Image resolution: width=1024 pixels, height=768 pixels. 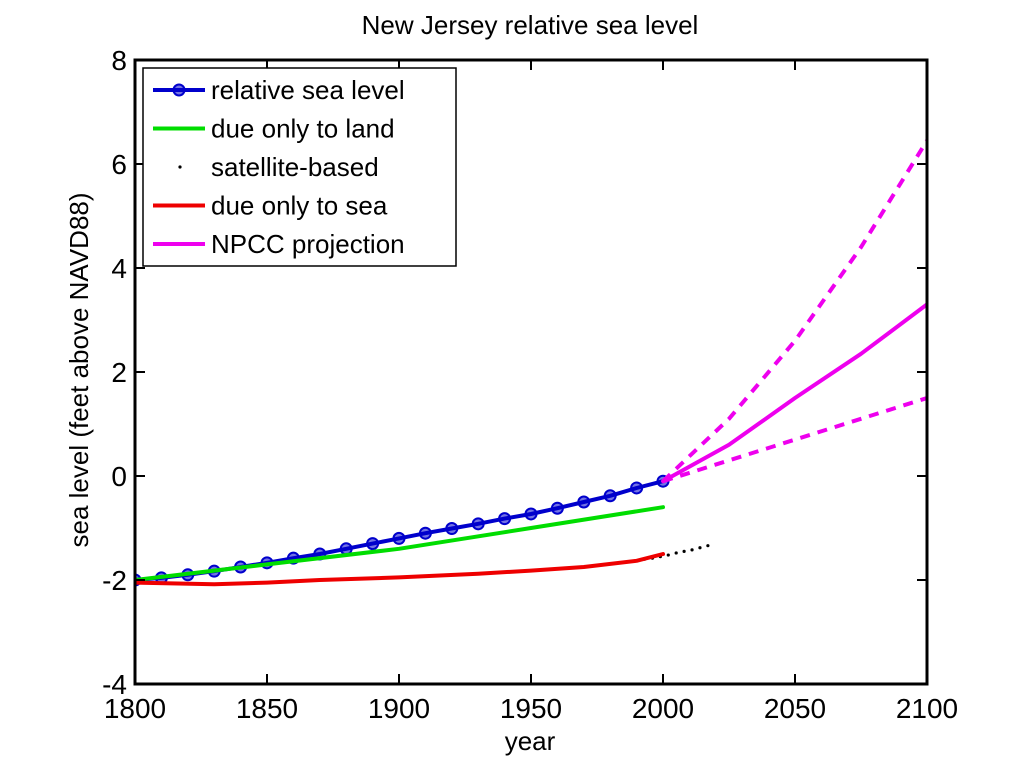 I want to click on legend-label-npcc-projection: NPCC projection, so click(x=308, y=244).